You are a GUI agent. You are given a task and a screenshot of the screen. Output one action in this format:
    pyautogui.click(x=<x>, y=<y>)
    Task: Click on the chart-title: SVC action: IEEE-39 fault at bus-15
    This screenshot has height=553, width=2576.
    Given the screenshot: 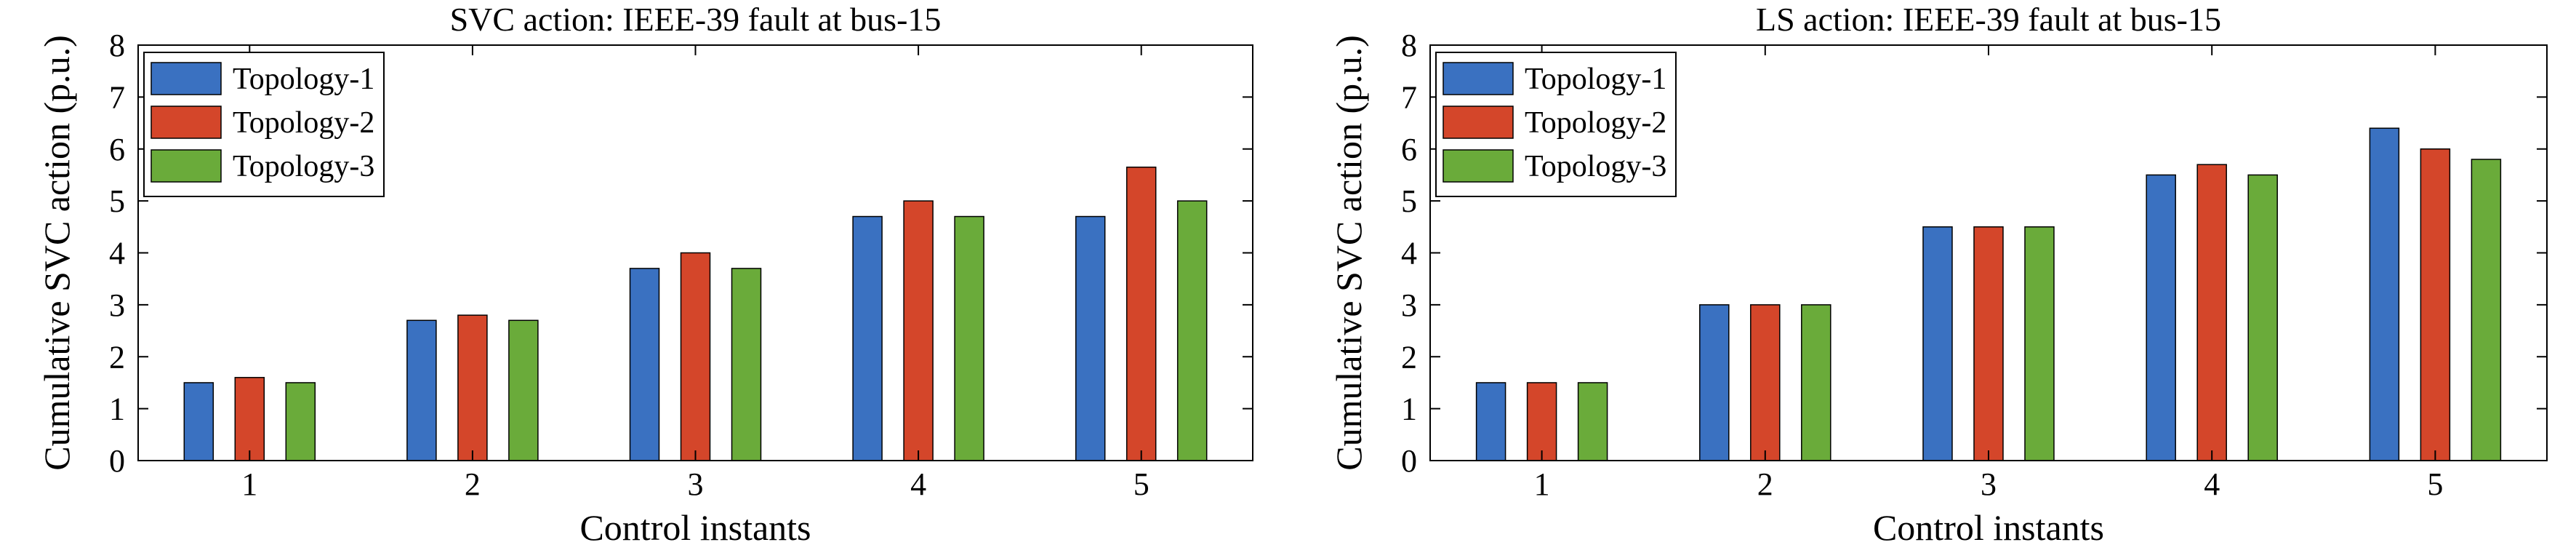 What is the action you would take?
    pyautogui.click(x=696, y=19)
    